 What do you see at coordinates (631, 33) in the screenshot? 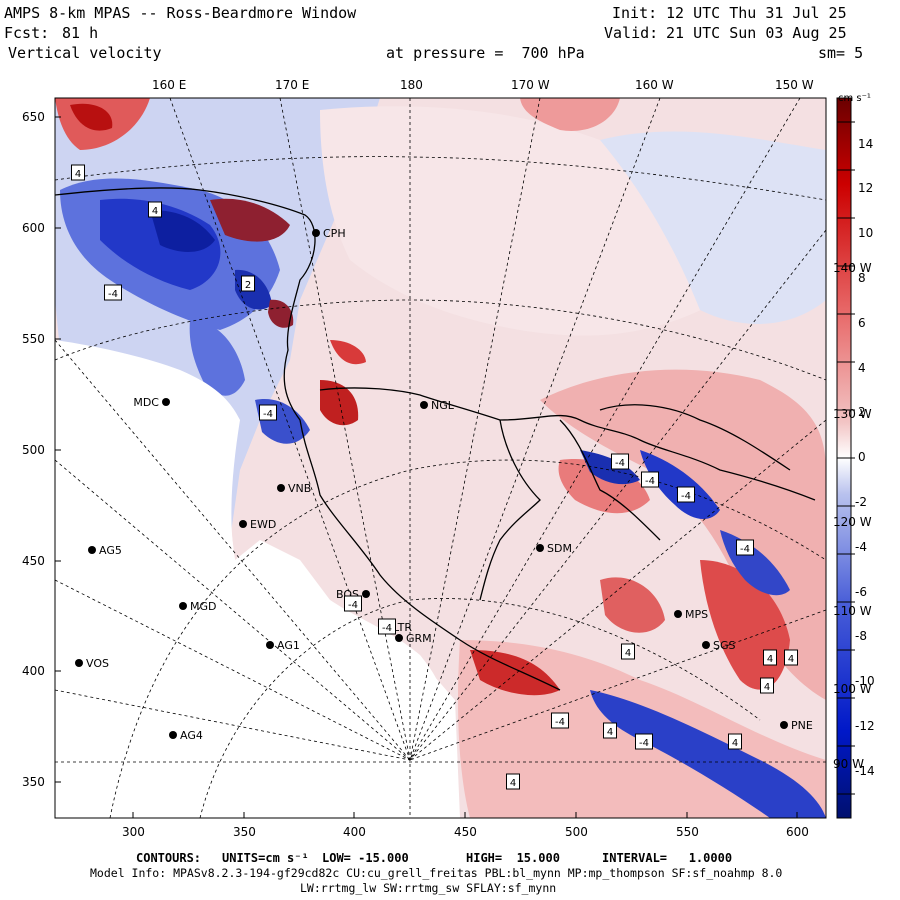
I see `valid-label: Valid:` at bounding box center [631, 33].